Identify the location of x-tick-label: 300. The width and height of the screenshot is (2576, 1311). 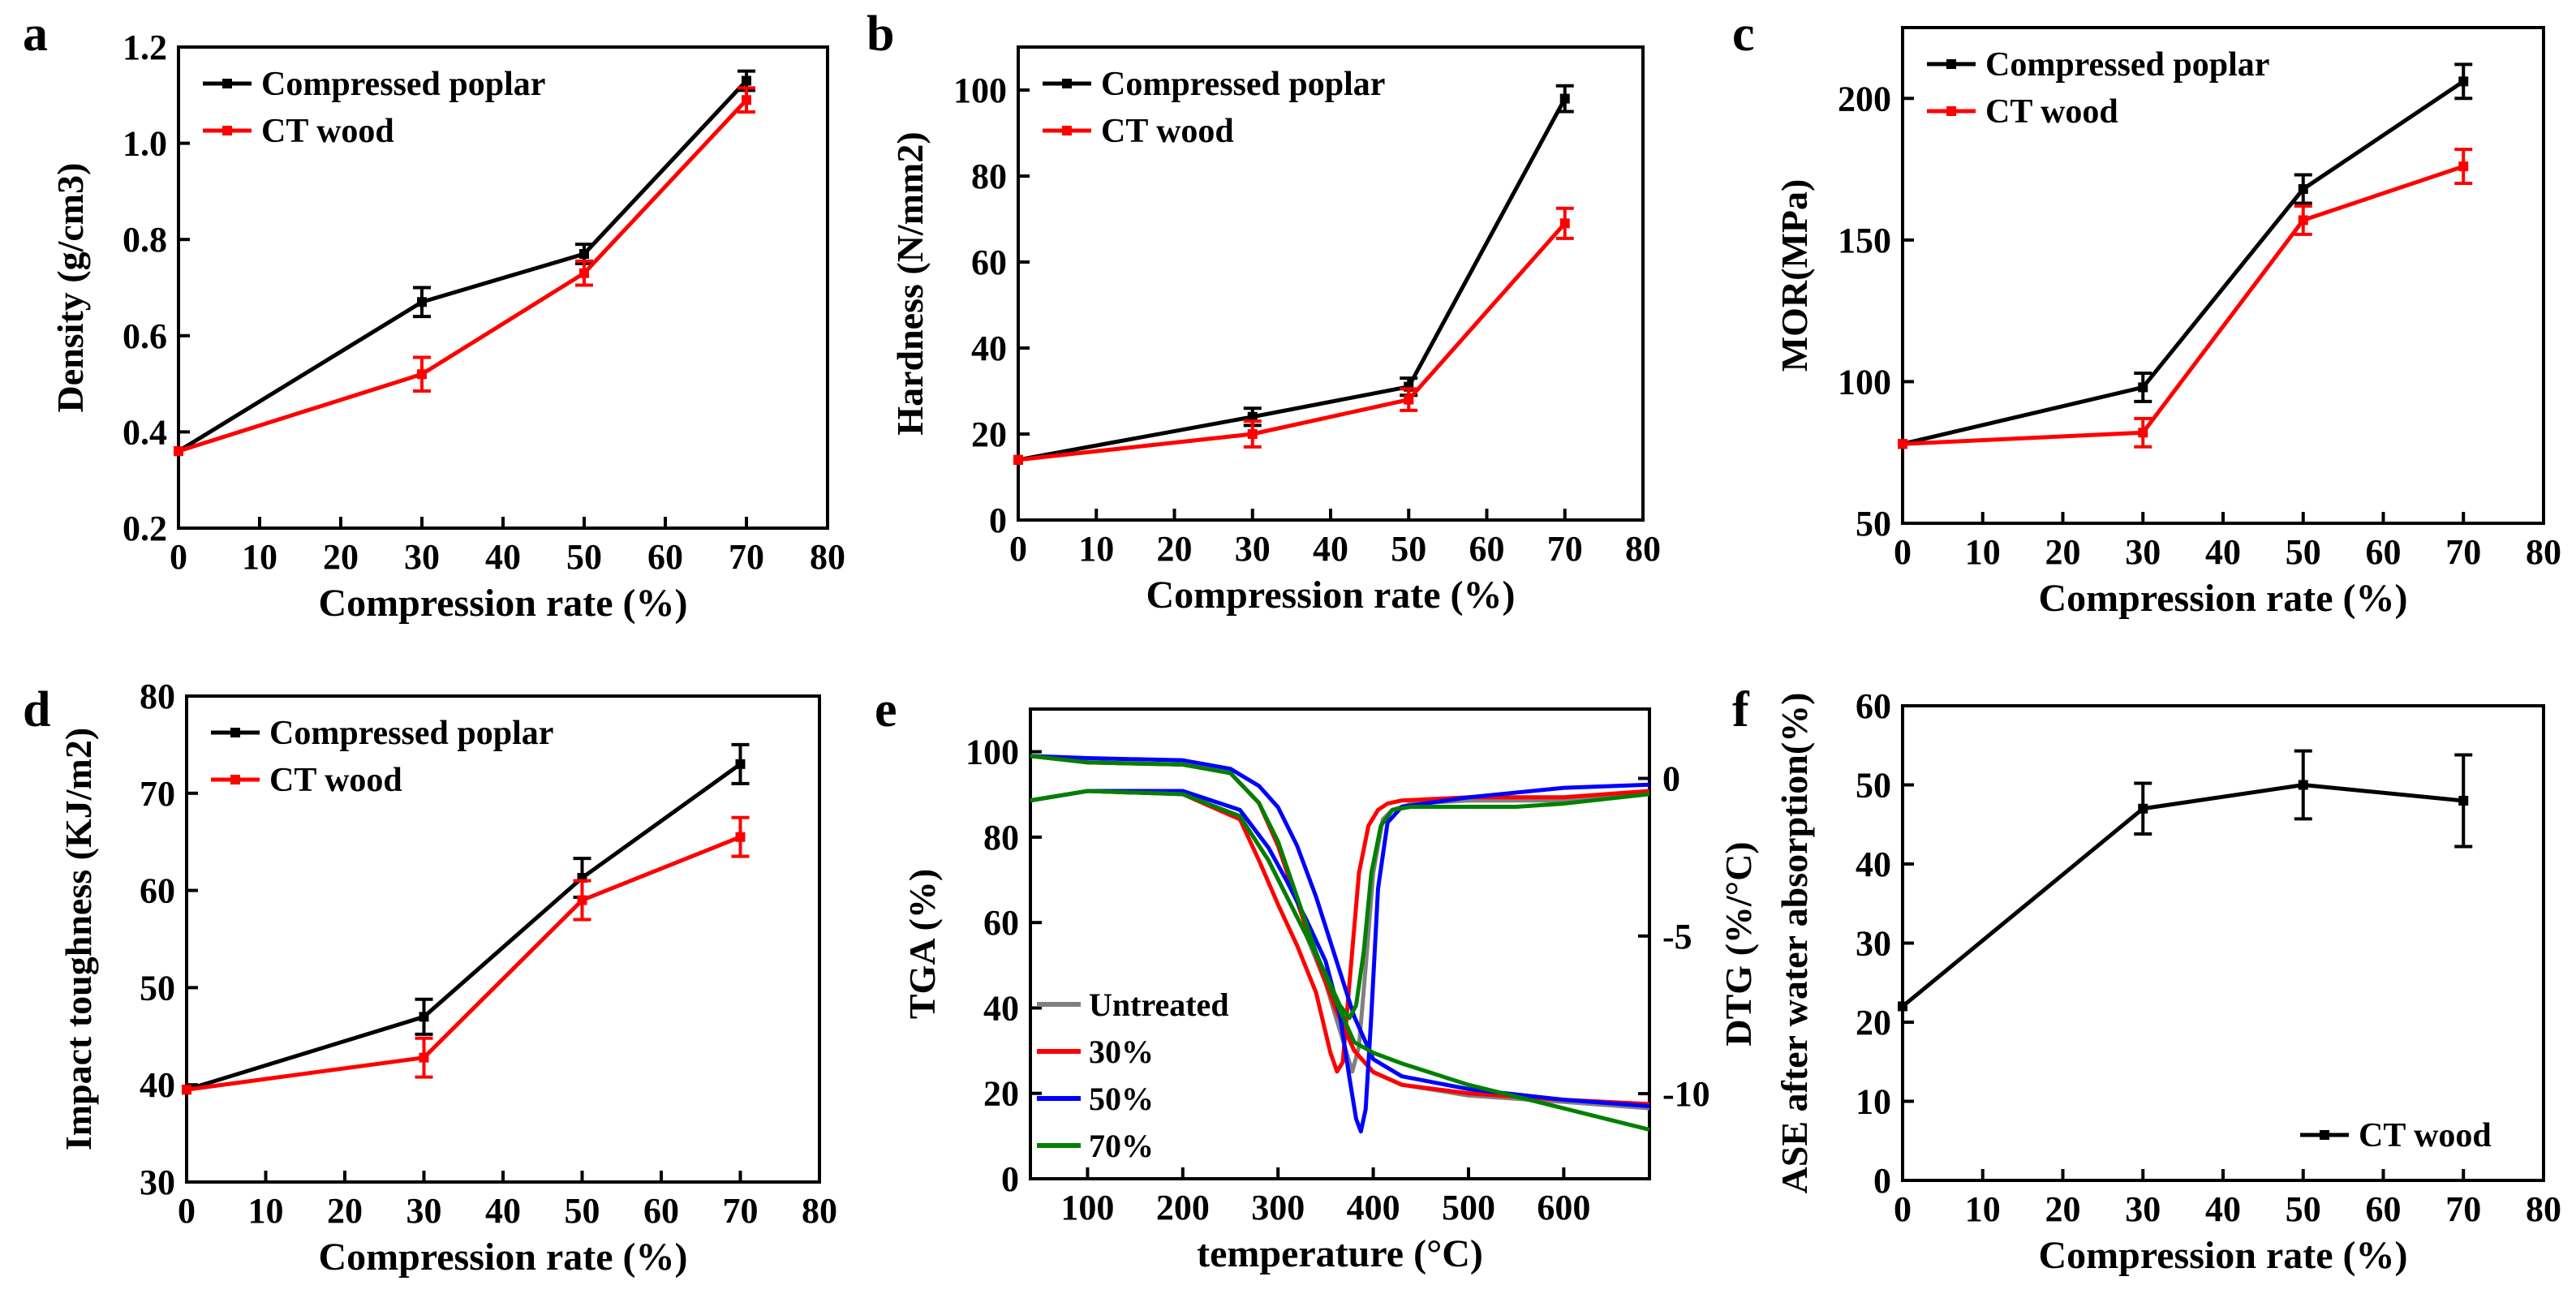
(1278, 1207).